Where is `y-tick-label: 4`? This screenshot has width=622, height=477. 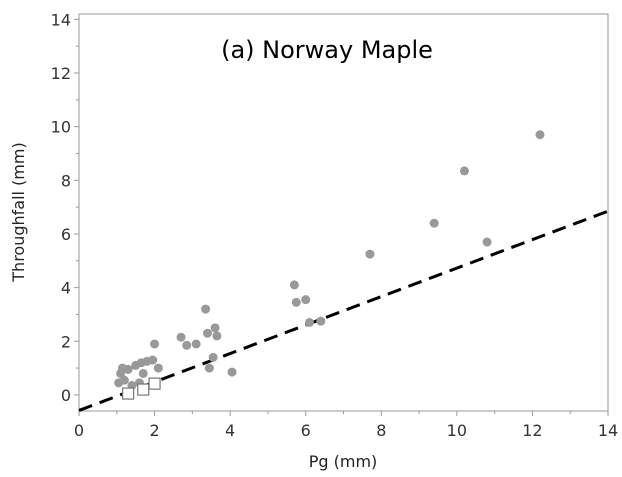
y-tick-label: 4 is located at coordinates (66, 288).